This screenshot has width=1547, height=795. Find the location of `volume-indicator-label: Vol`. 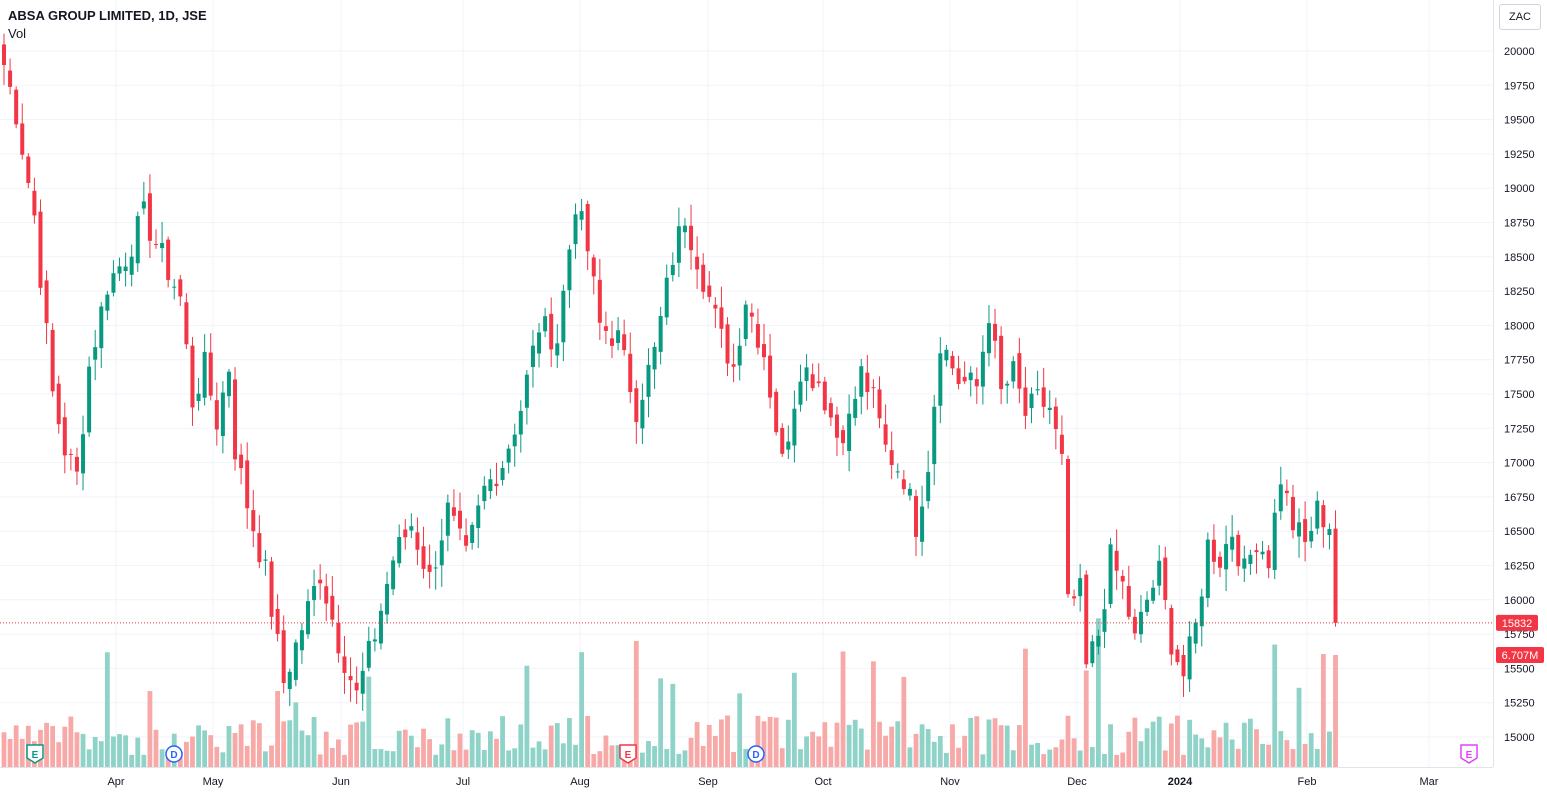

volume-indicator-label: Vol is located at coordinates (17, 33).